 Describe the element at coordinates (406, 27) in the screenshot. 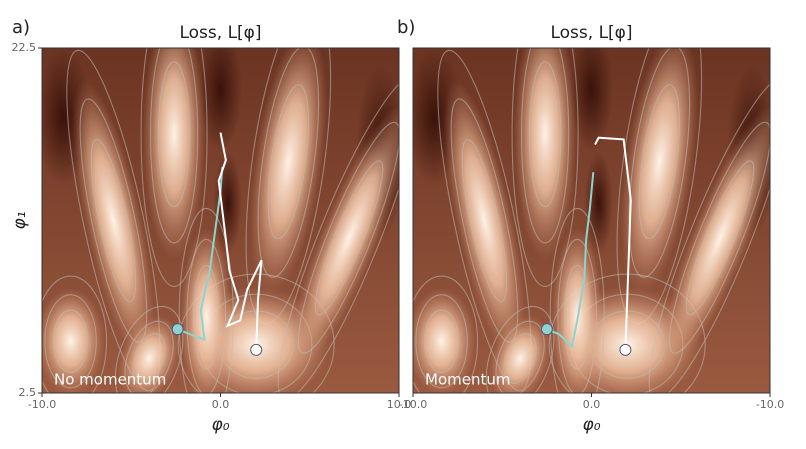

I see `panel-label: b)` at that location.